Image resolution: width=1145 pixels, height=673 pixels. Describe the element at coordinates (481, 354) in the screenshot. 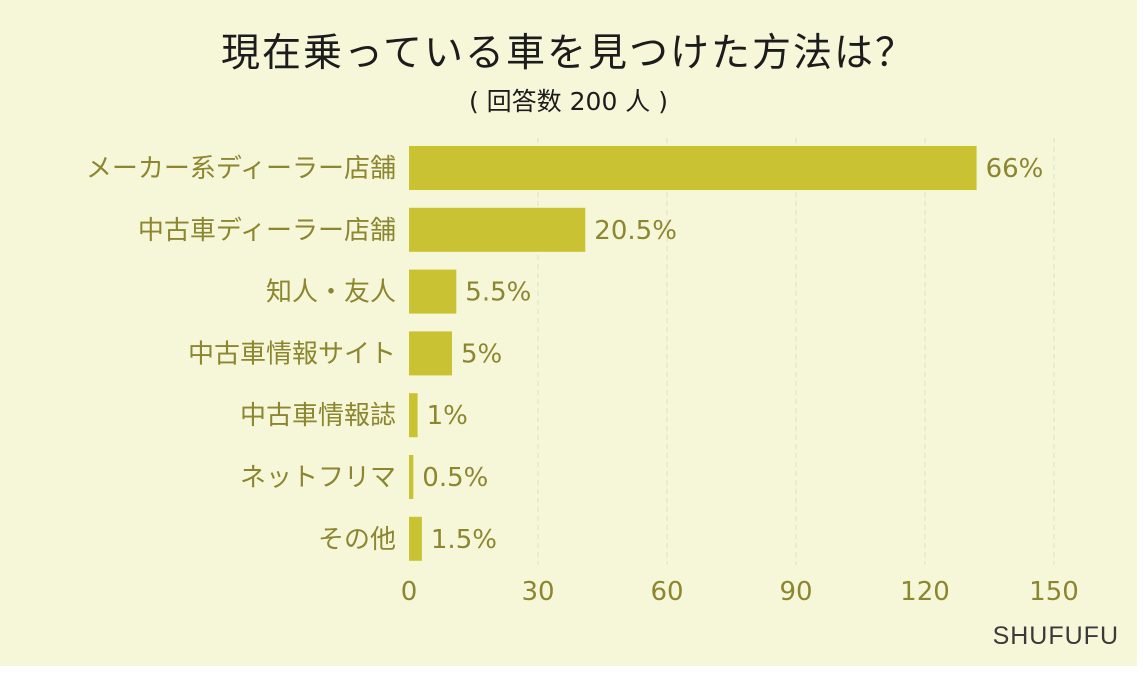

I see `data-label: 5%` at that location.